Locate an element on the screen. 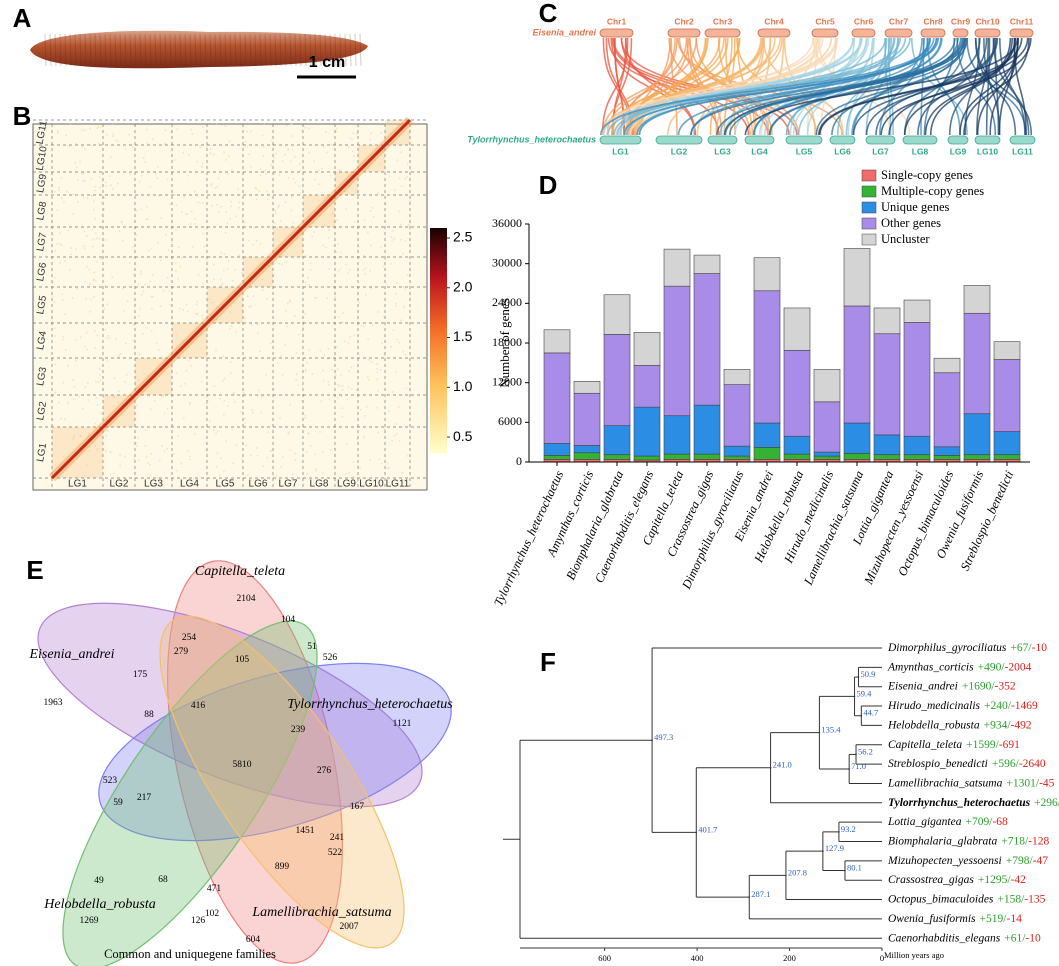  x-axis-label: Million years ago is located at coordinates (914, 955).